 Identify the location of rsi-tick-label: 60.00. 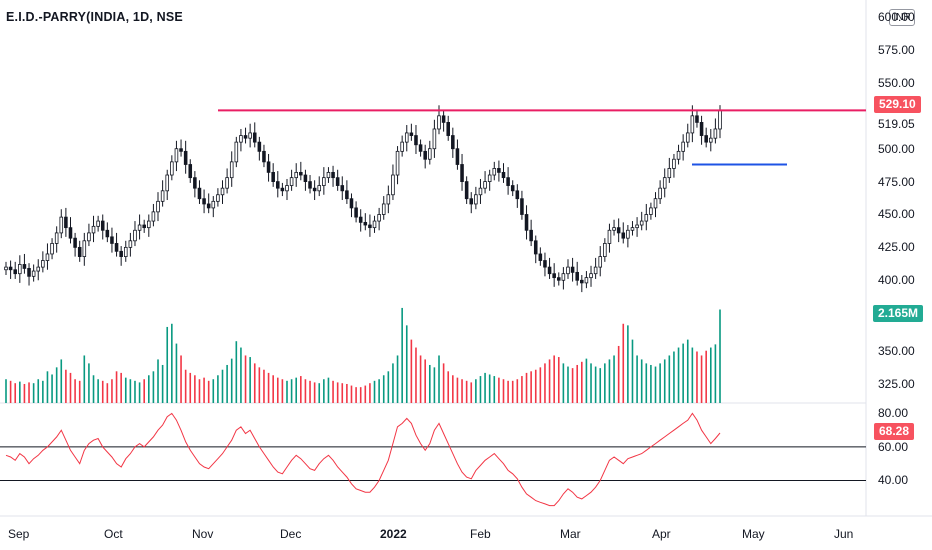
(893, 446).